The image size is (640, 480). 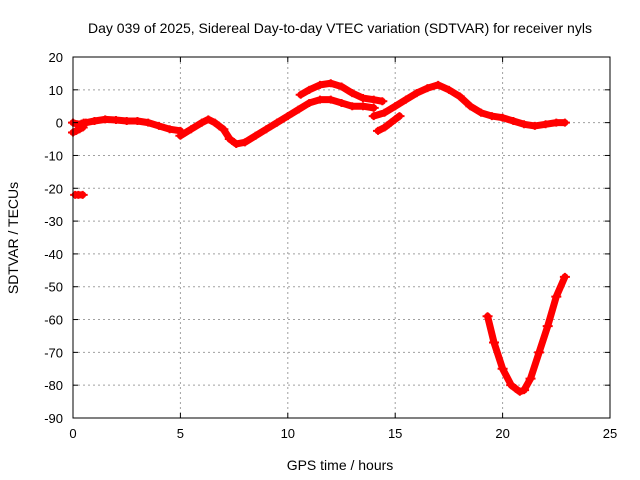 I want to click on x-tick-label: 20, so click(x=502, y=433).